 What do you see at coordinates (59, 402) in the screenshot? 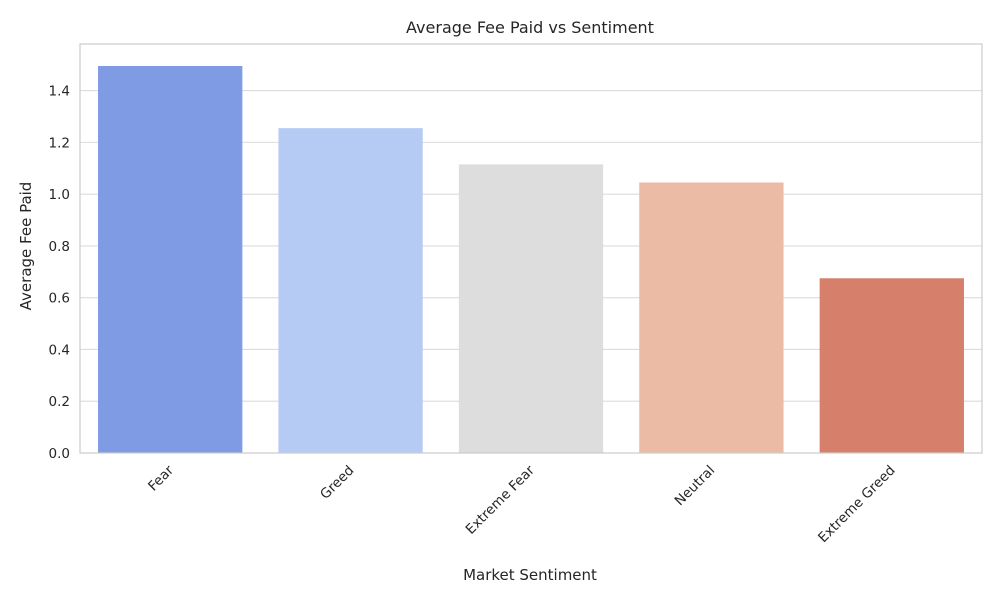
I see `y-tick-label: 0.2` at bounding box center [59, 402].